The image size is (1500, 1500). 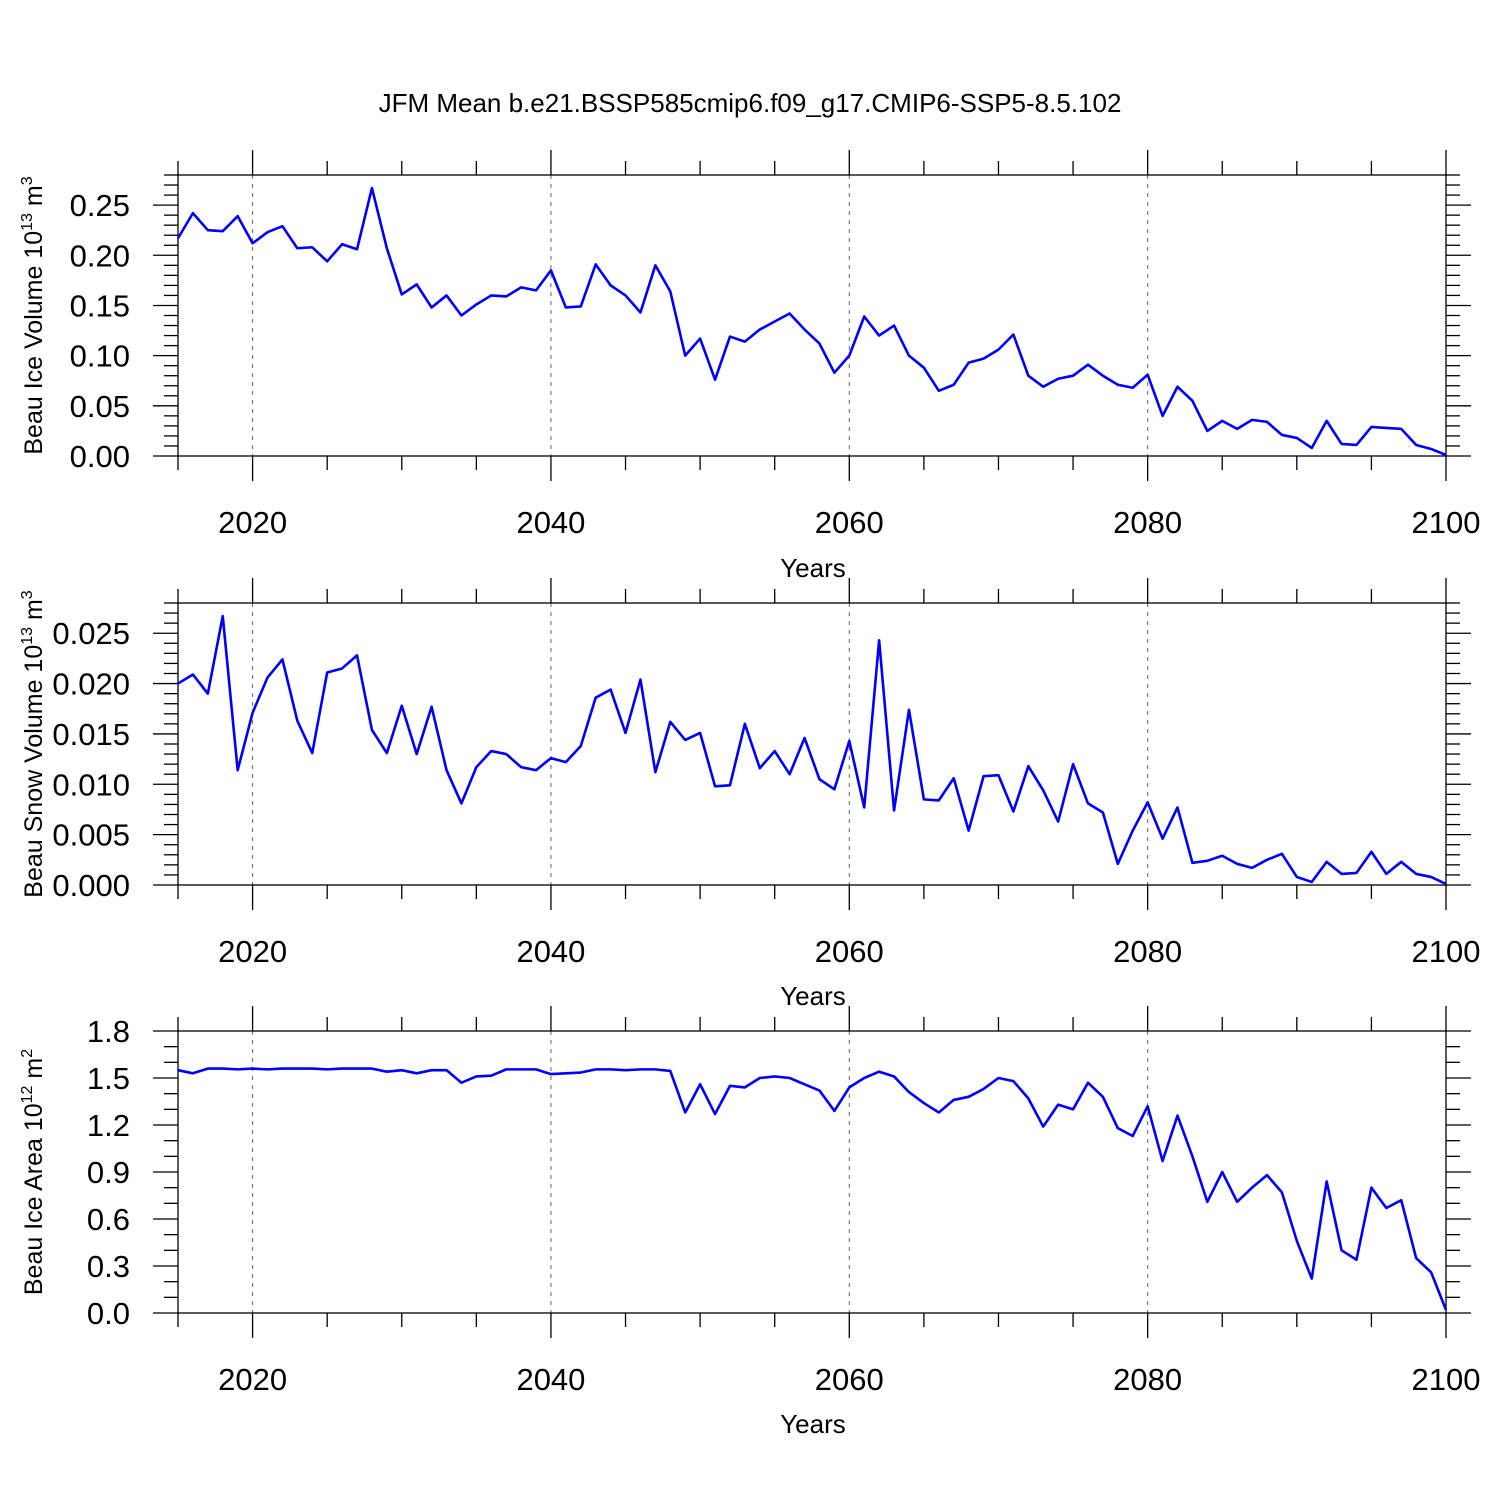 I want to click on y-tick-label: 0.0, so click(x=108, y=1313).